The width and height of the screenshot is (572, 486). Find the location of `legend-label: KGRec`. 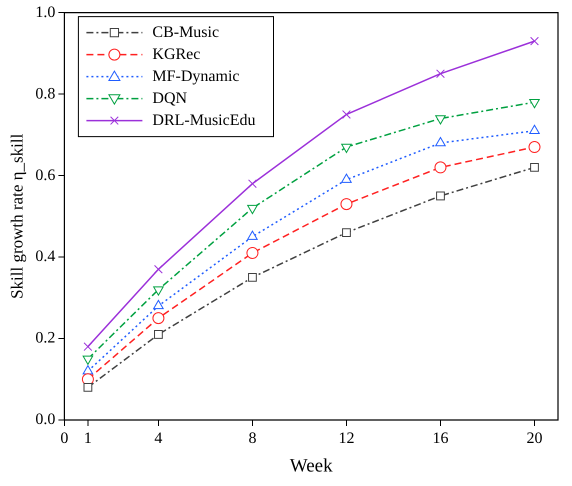

legend-label: KGRec is located at coordinates (176, 54).